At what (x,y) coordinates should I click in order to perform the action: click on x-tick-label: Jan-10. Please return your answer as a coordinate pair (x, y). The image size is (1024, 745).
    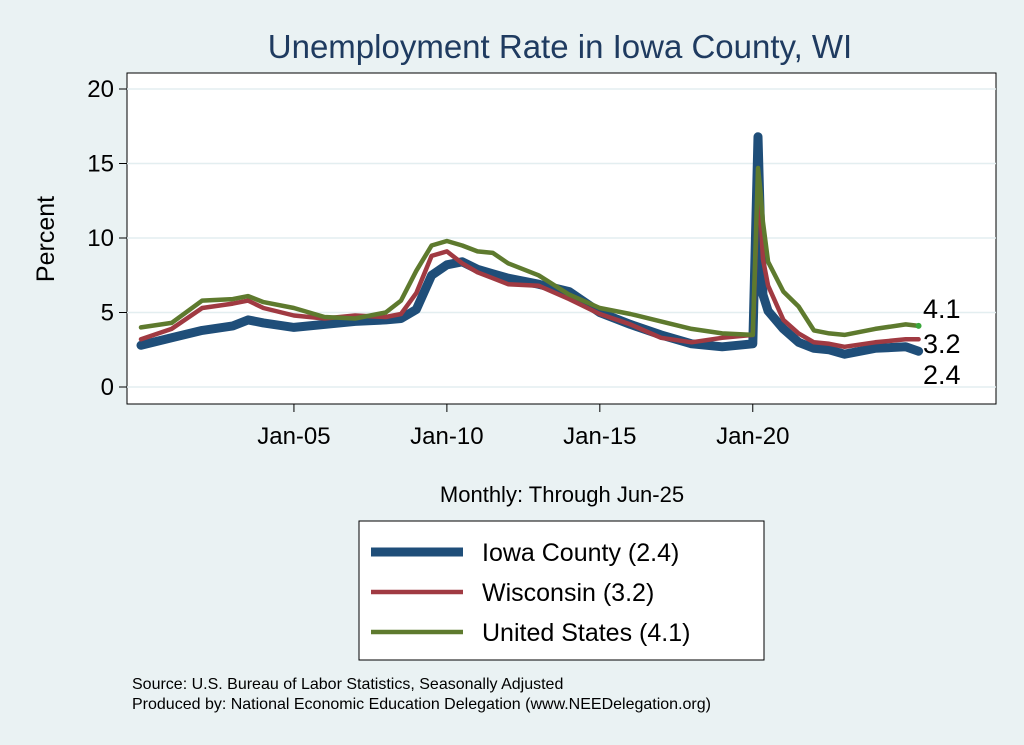
    Looking at the image, I should click on (446, 436).